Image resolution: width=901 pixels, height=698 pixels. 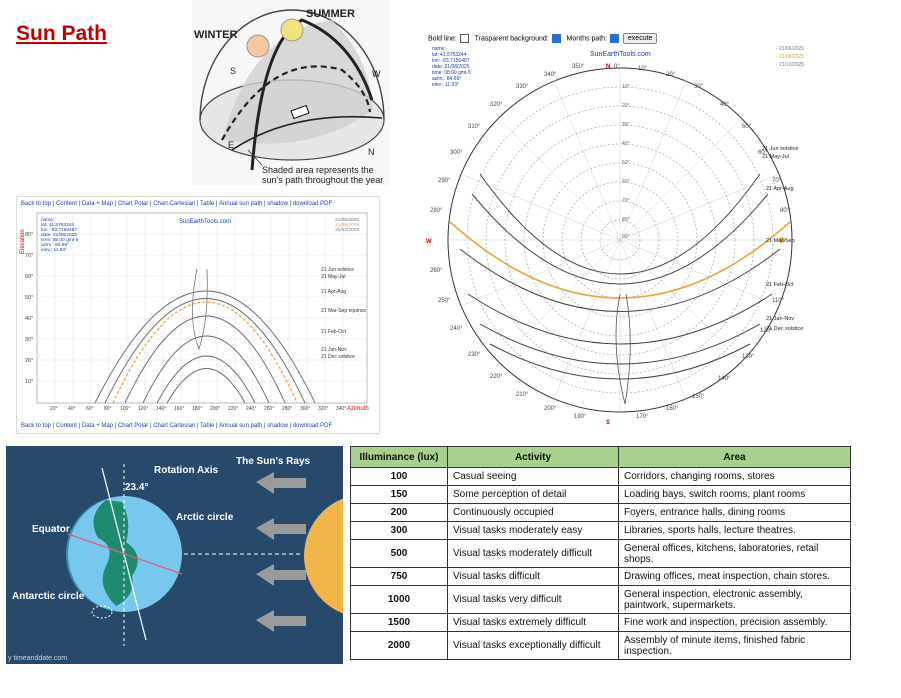 What do you see at coordinates (445, 85) in the screenshot?
I see `polar-info-line: elev.: 11.93°` at bounding box center [445, 85].